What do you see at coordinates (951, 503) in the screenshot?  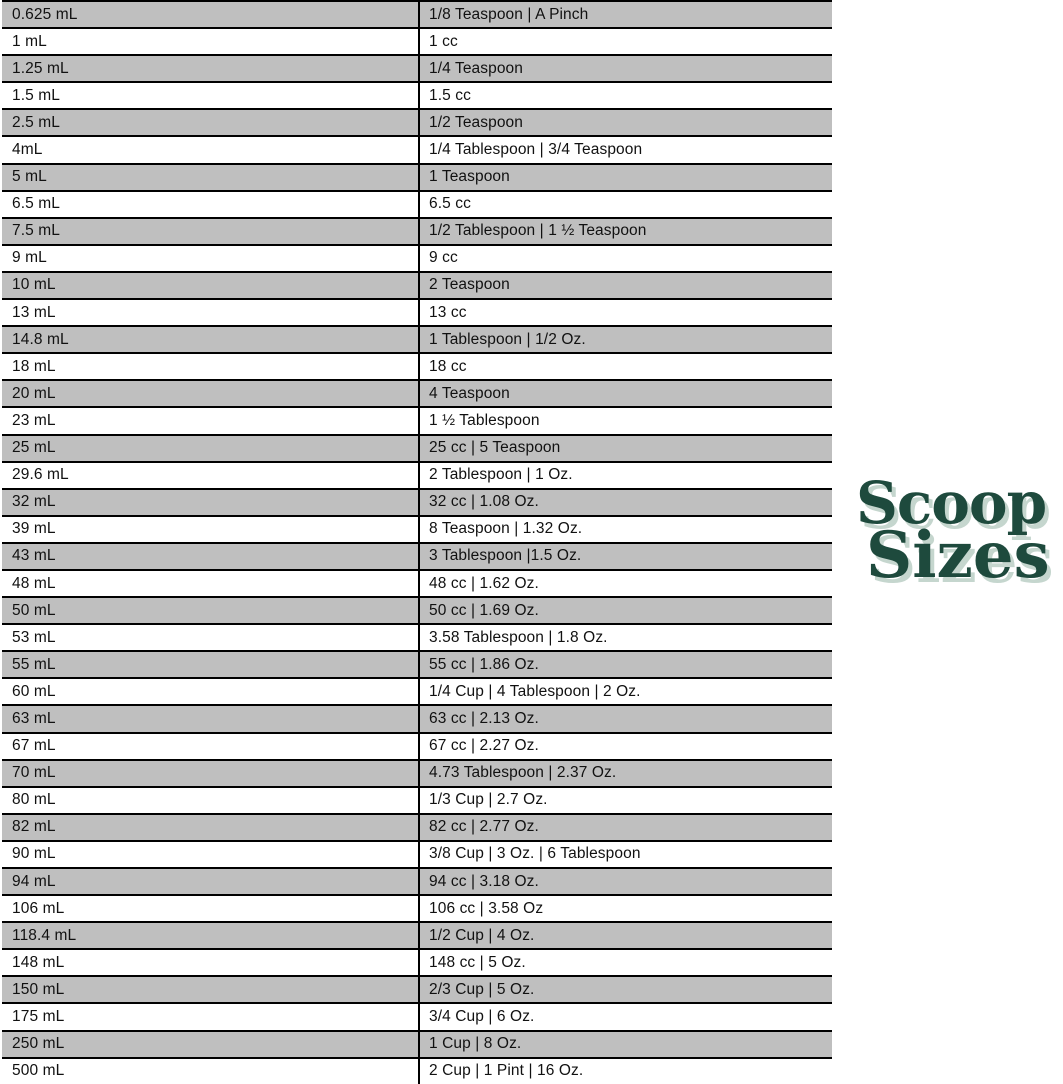 I see `logo-line-scoop: Scoop` at bounding box center [951, 503].